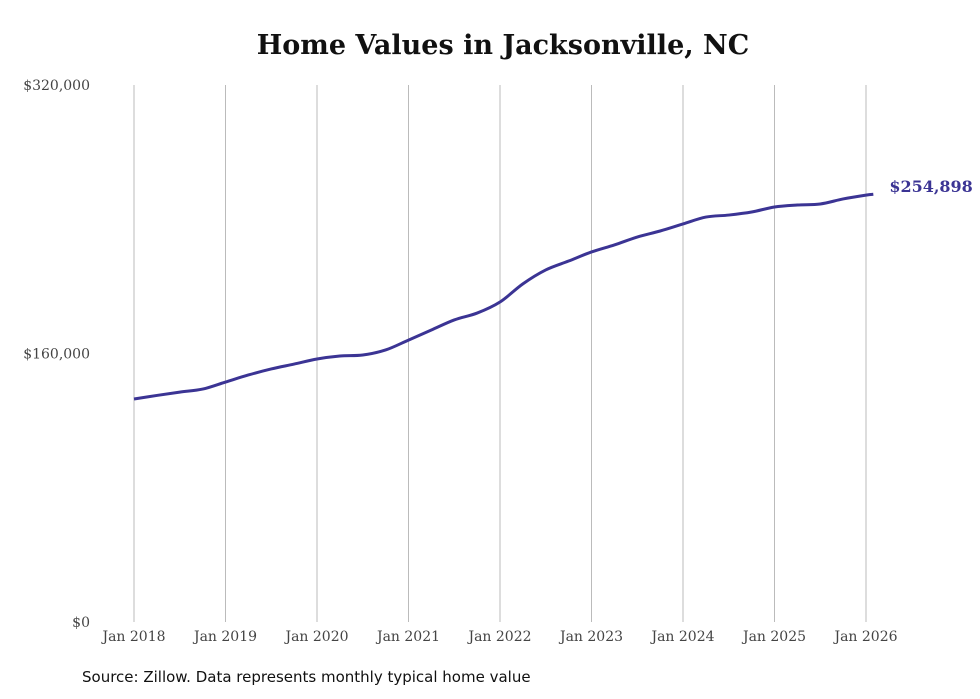  I want to click on x-tick-label: Jan 2019, so click(224, 637).